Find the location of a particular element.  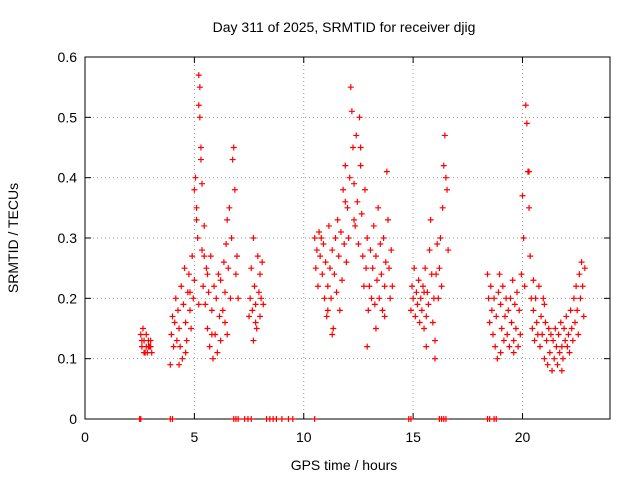

x-tick-label: 10 is located at coordinates (304, 437).